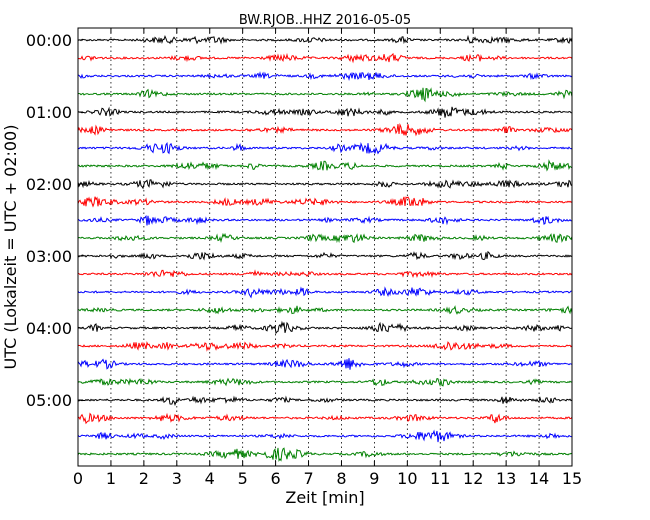 The image size is (650, 520). I want to click on x-tick-label-11: 11, so click(440, 478).